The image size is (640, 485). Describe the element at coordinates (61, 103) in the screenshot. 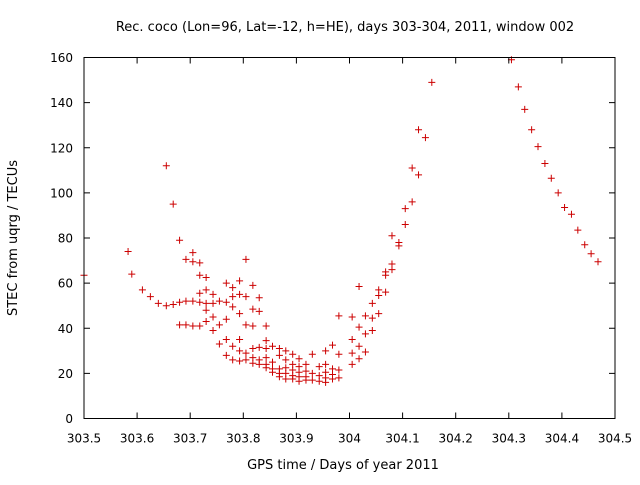

I see `y-tick-label: 140` at that location.